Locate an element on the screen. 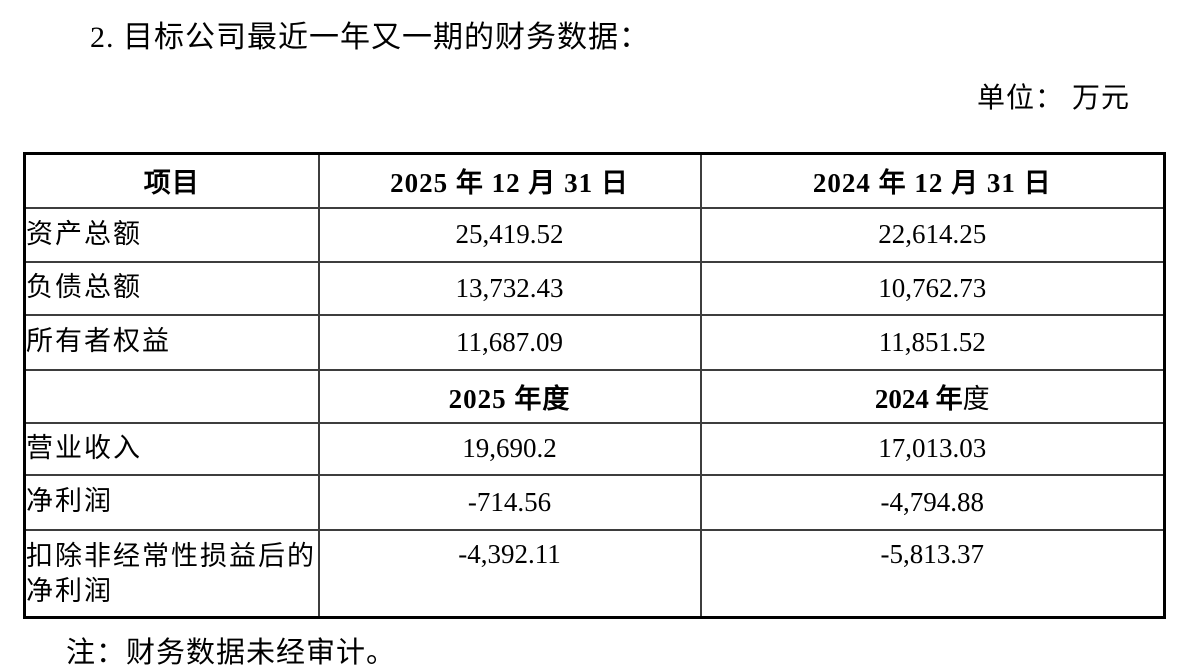 This screenshot has width=1192, height=670. table-row-total-liabilities: 负债总额 13,732.43 10,762.73 is located at coordinates (594, 288).